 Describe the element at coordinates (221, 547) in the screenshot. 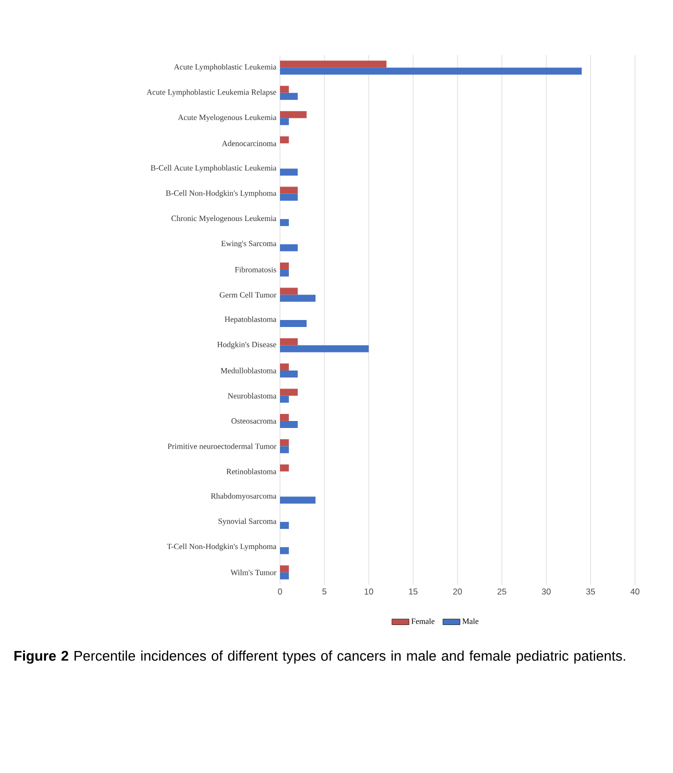

I see `y-tick-label: T-Cell Non-Hodgkin's Lymphoma` at that location.